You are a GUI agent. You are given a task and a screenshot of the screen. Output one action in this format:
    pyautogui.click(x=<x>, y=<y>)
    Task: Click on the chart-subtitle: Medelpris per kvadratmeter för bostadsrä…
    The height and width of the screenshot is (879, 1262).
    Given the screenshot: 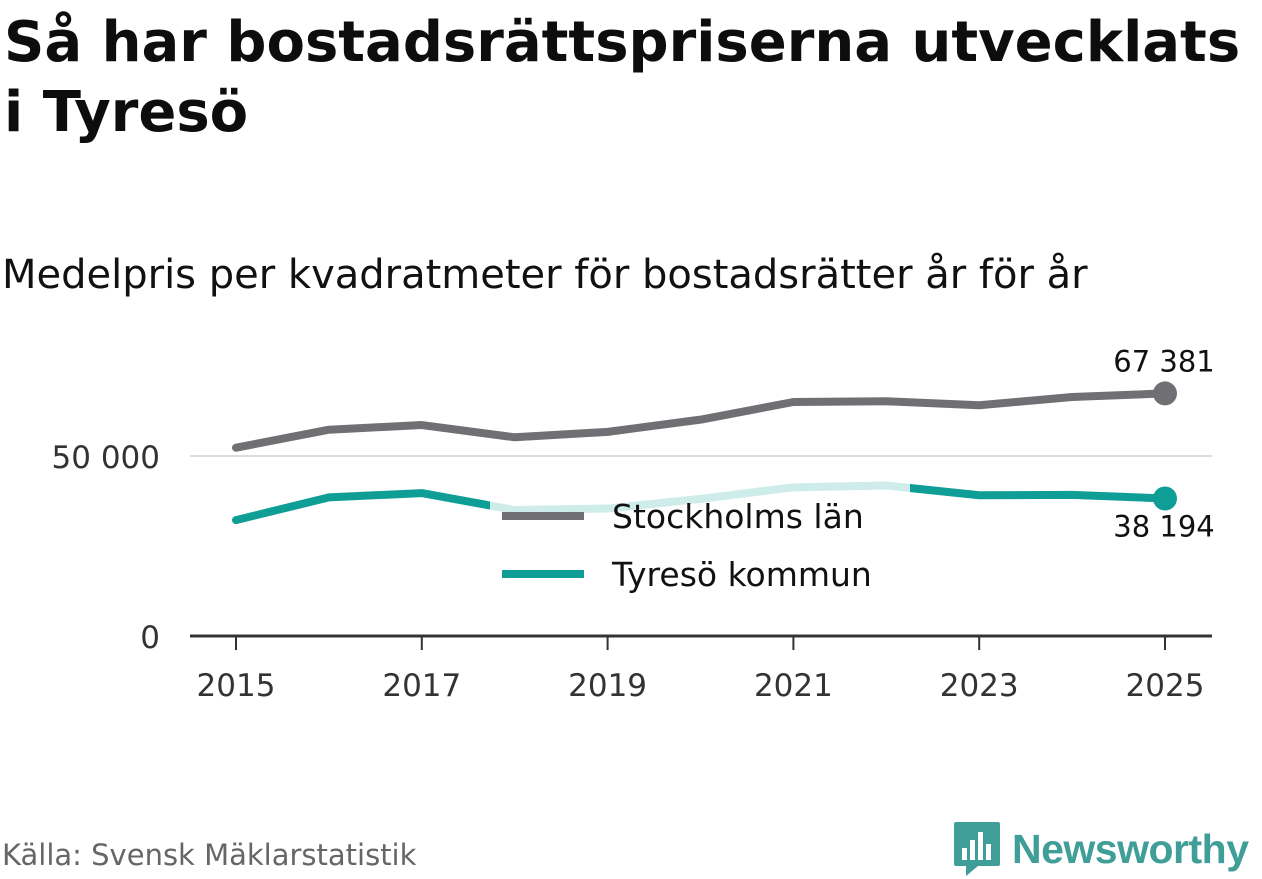 What is the action you would take?
    pyautogui.click(x=545, y=275)
    